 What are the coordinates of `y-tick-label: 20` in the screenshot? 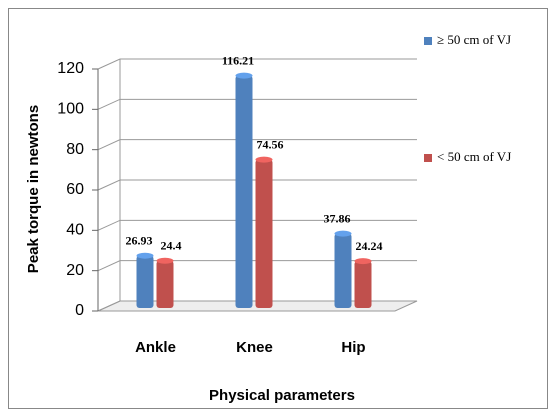 It's located at (75, 270).